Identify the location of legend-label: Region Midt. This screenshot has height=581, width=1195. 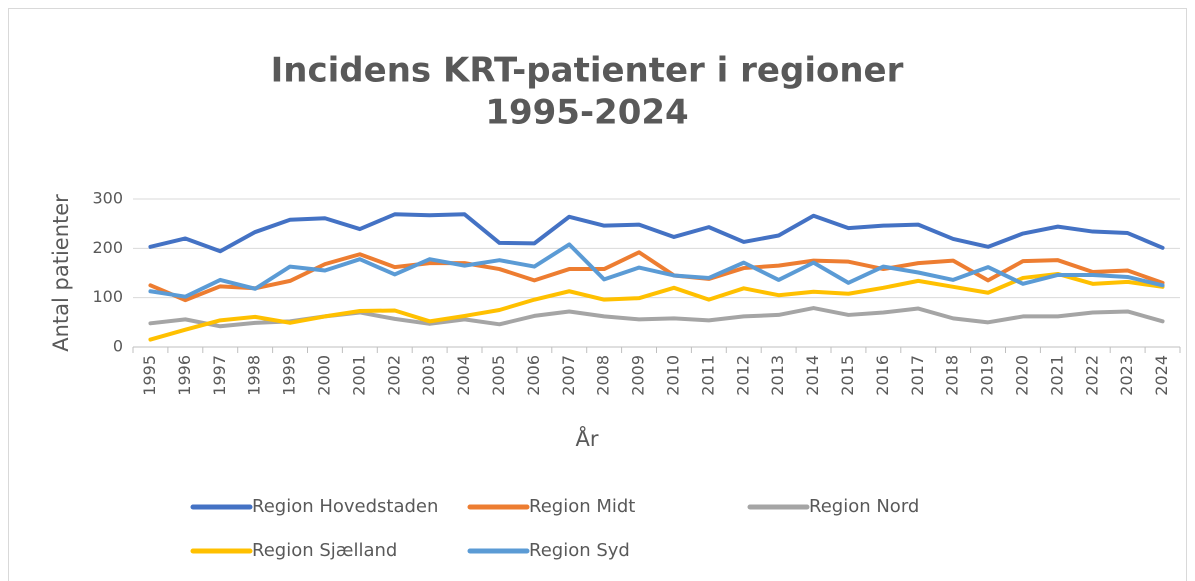
(582, 506).